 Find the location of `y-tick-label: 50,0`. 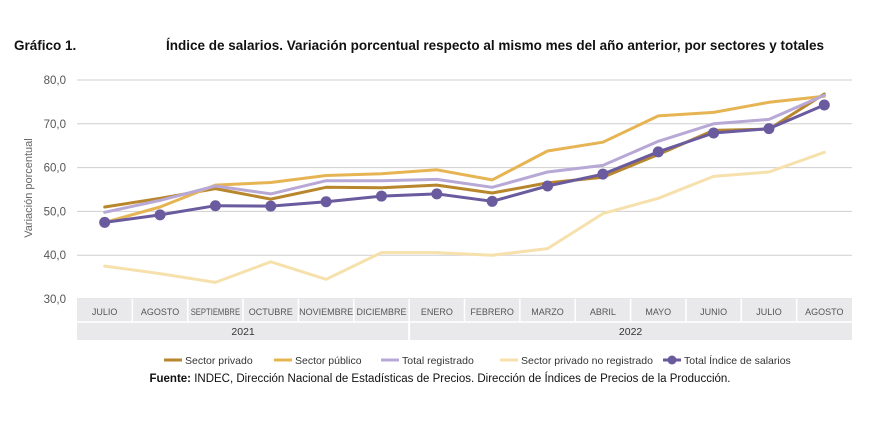

y-tick-label: 50,0 is located at coordinates (55, 212).